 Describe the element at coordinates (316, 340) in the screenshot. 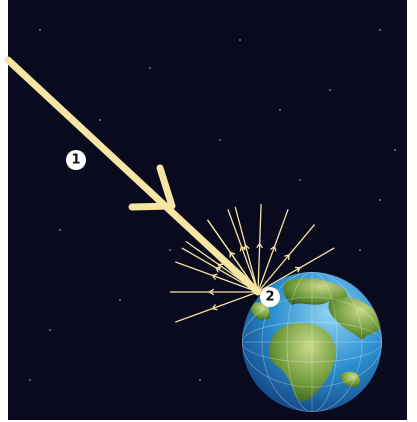

I see `continents` at that location.